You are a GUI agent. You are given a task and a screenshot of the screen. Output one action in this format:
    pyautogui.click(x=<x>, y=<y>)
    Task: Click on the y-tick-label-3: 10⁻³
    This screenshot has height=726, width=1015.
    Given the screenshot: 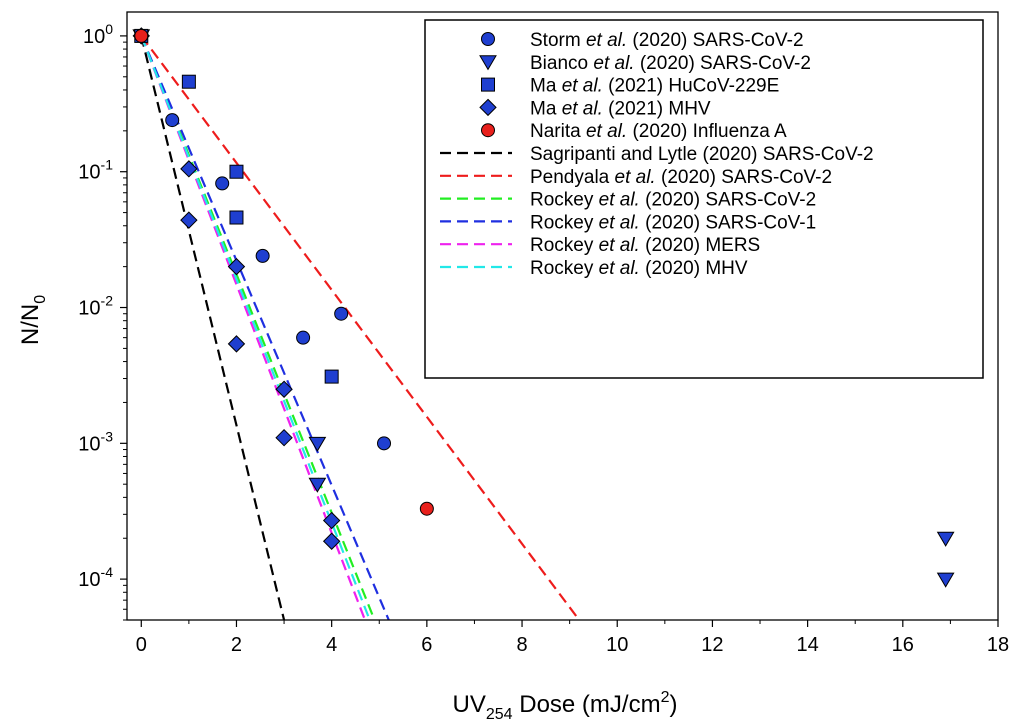 What is the action you would take?
    pyautogui.click(x=95, y=441)
    